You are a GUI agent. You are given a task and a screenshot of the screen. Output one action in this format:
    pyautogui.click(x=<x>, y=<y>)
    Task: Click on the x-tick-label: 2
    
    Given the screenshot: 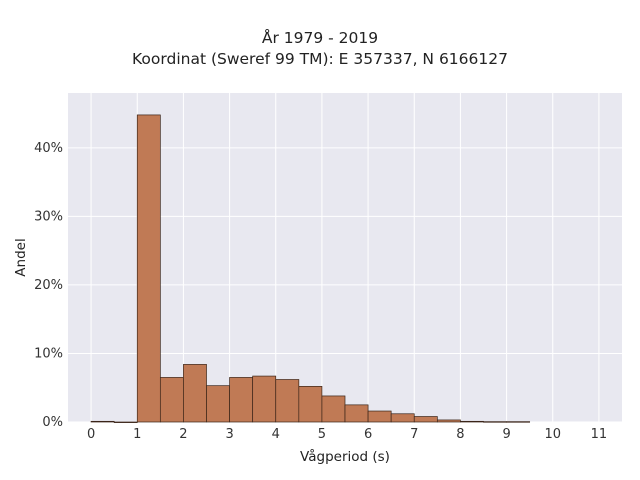 What is the action you would take?
    pyautogui.click(x=183, y=434)
    